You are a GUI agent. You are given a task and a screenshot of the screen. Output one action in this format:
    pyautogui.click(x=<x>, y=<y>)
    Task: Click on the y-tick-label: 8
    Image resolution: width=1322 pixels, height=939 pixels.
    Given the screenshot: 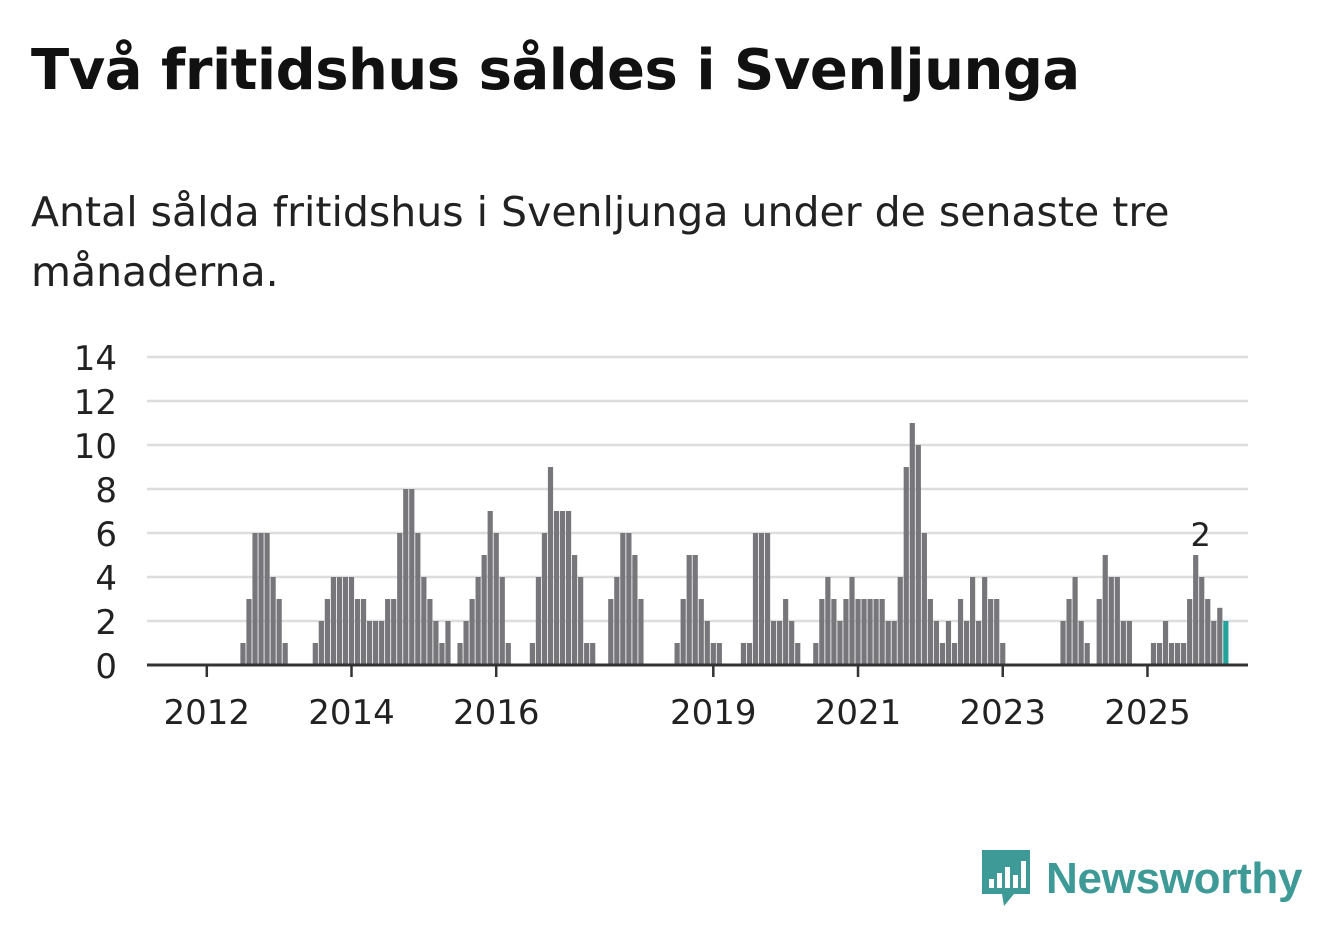 What is the action you would take?
    pyautogui.click(x=106, y=491)
    